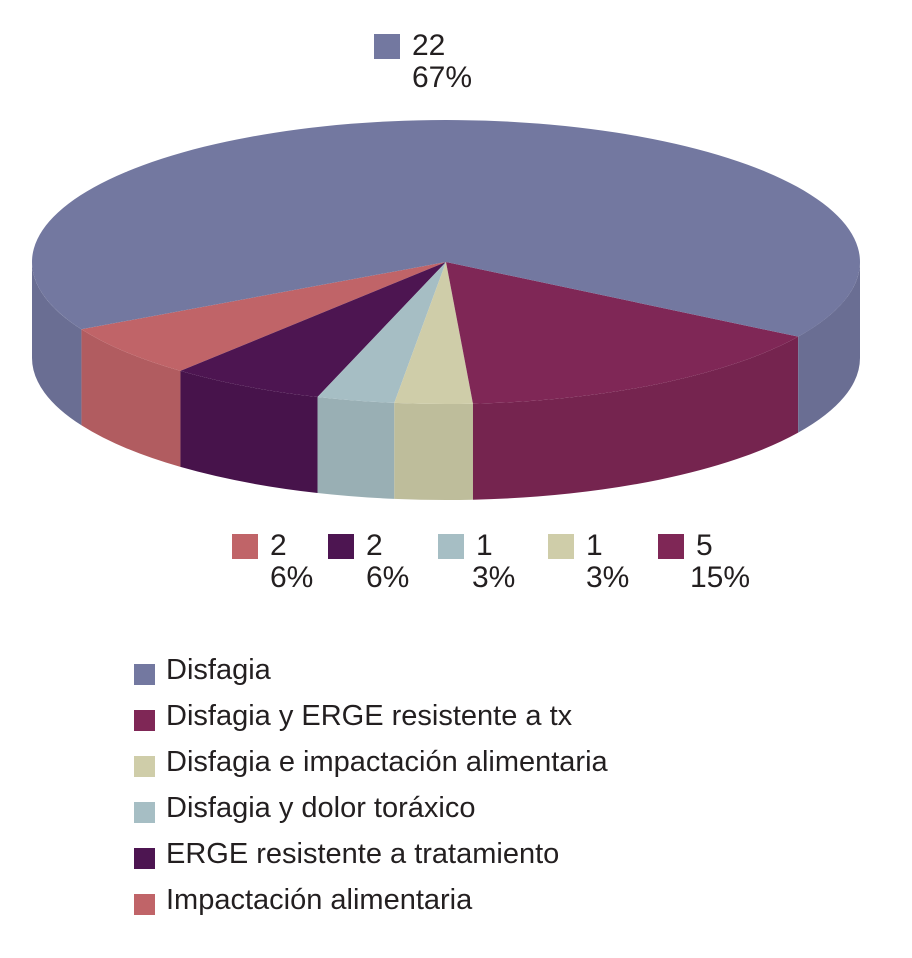 The height and width of the screenshot is (958, 912). Describe the element at coordinates (387, 762) in the screenshot. I see `legend-label: Disfagia e impactación alimentaria` at that location.